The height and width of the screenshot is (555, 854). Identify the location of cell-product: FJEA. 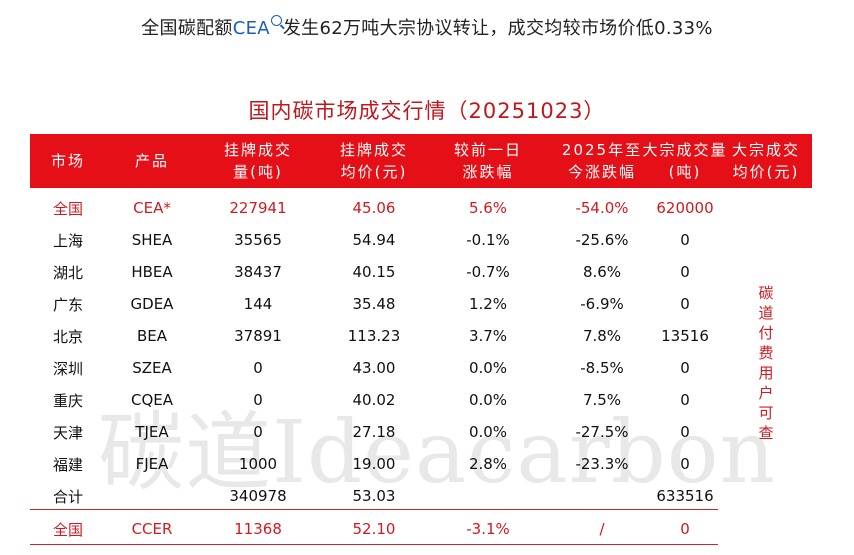
(152, 464).